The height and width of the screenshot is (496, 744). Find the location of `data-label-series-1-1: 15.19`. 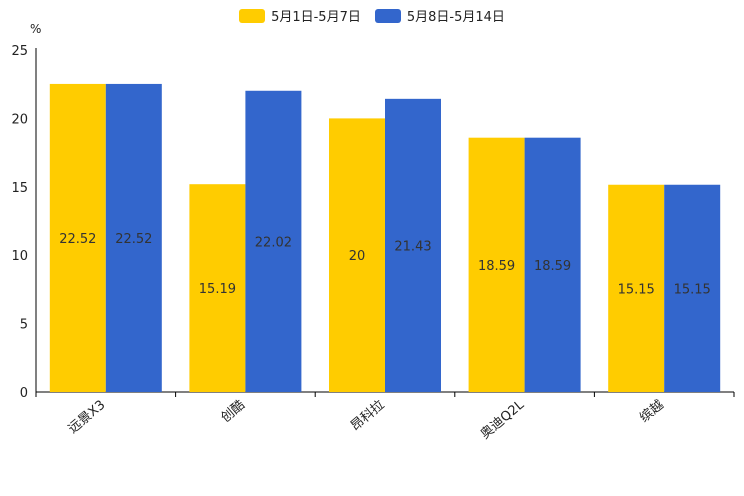

data-label-series-1-1: 15.19 is located at coordinates (217, 289).